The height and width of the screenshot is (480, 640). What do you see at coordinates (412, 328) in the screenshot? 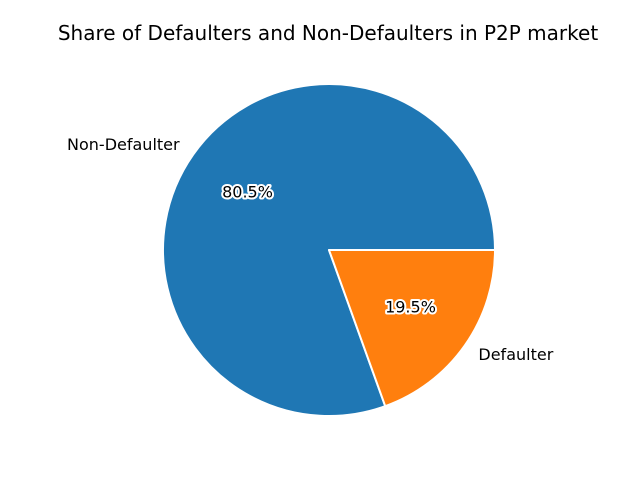
I see `pie-slice-defaulter` at bounding box center [412, 328].